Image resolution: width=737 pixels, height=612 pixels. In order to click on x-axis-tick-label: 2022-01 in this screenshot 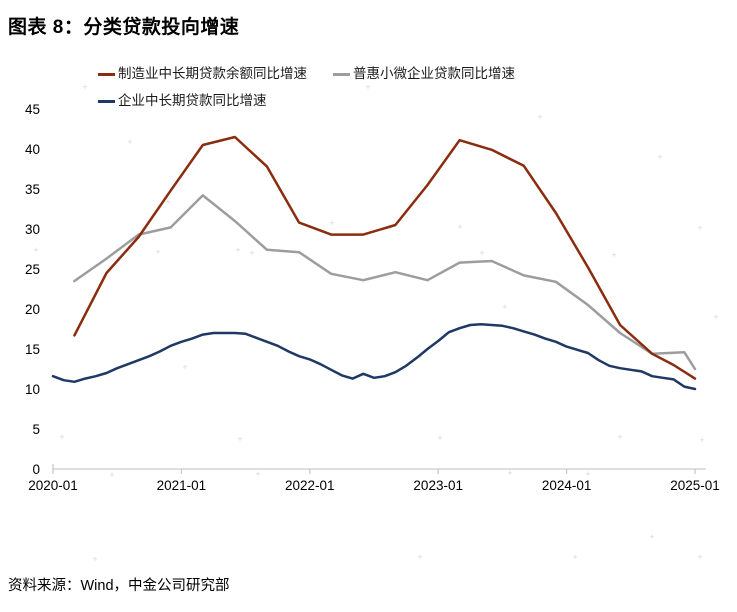, I will do `click(310, 485)`.